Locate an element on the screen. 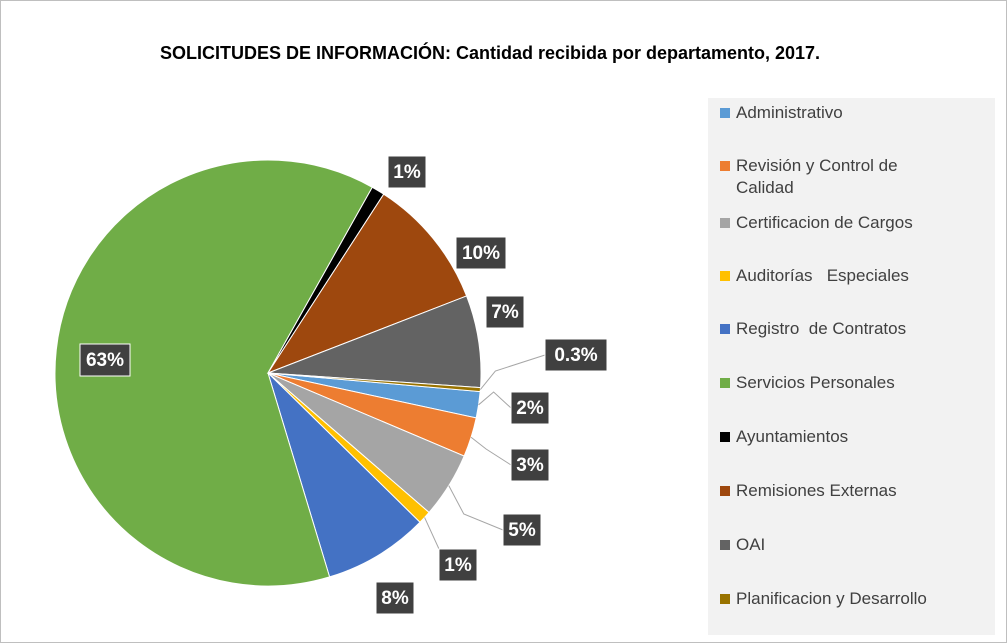 This screenshot has height=643, width=1007. legend-label: Revisión y Control de Calidad is located at coordinates (819, 176).